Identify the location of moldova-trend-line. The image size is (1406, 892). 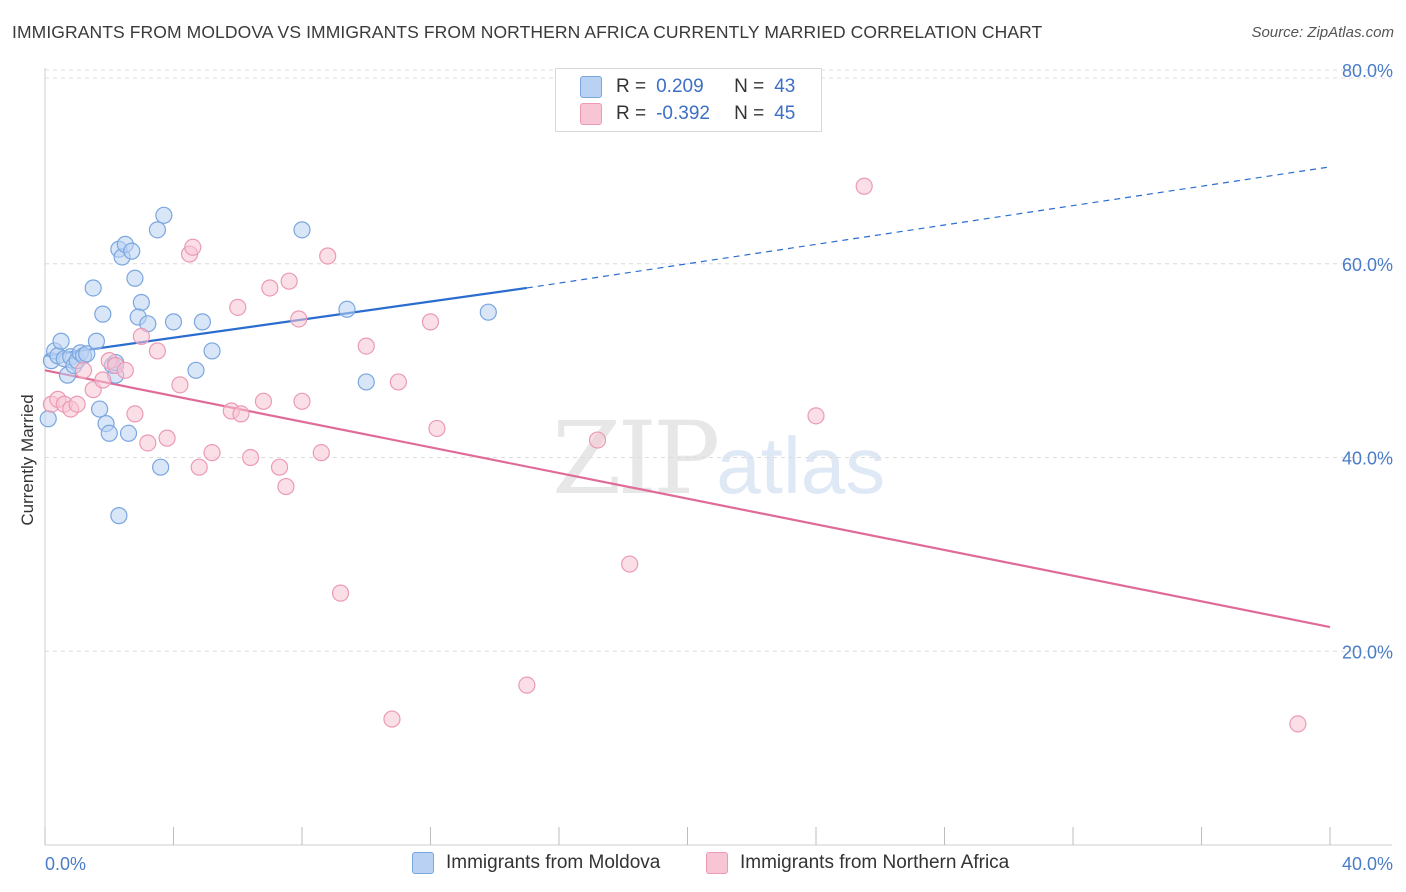
(286, 321).